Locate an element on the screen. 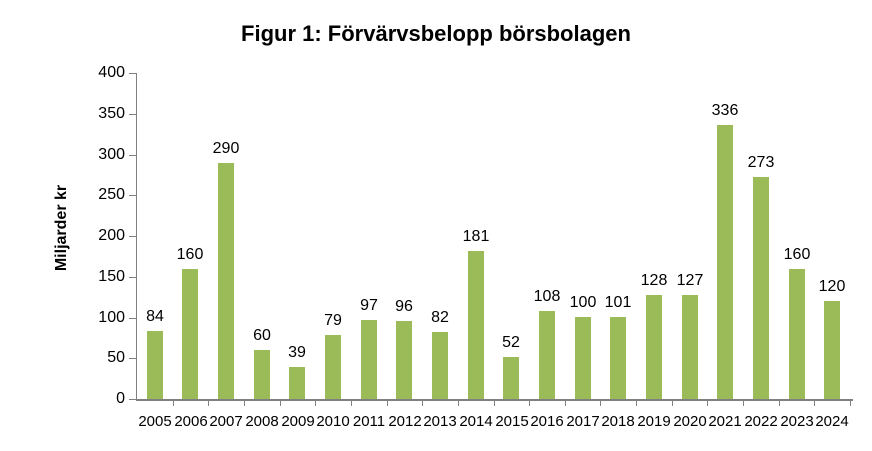 The width and height of the screenshot is (872, 451). data-label: 52 is located at coordinates (511, 342).